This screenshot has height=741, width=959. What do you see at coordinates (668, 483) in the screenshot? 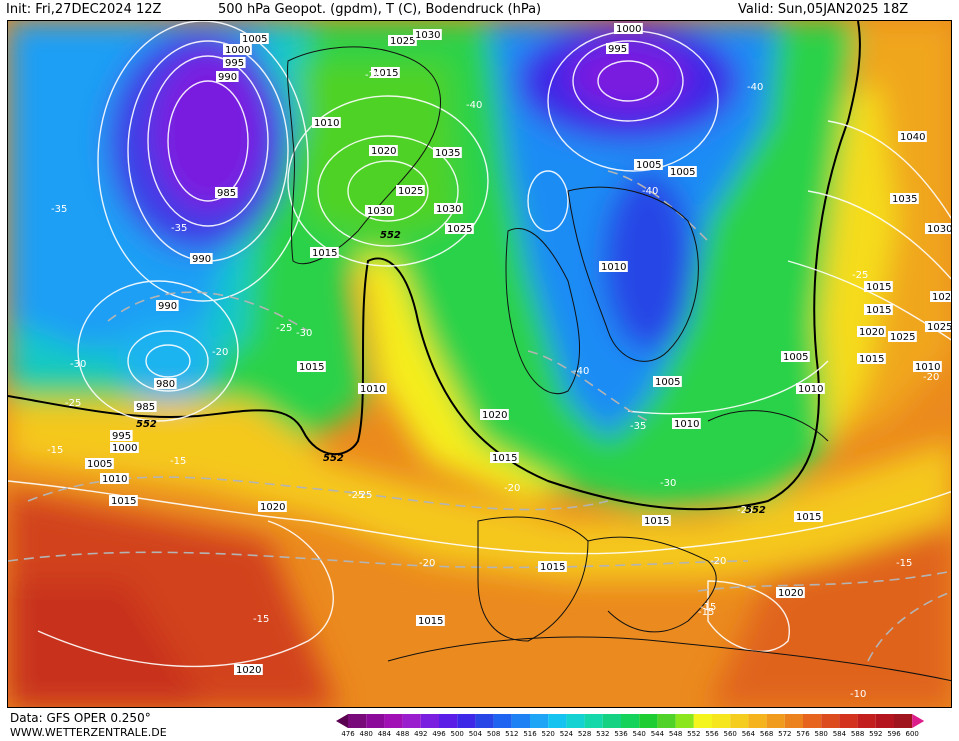
I see `svg-text: -30` at bounding box center [668, 483].